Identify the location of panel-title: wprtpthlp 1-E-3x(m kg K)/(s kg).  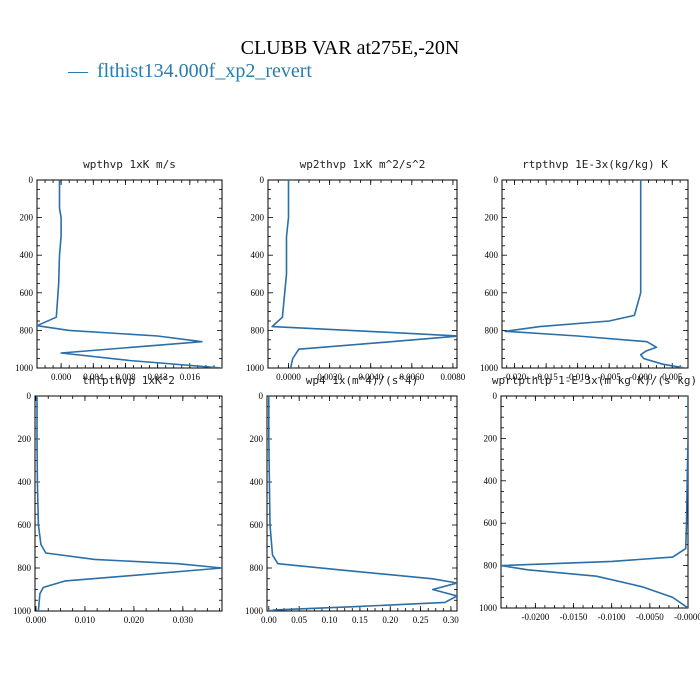
(594, 380).